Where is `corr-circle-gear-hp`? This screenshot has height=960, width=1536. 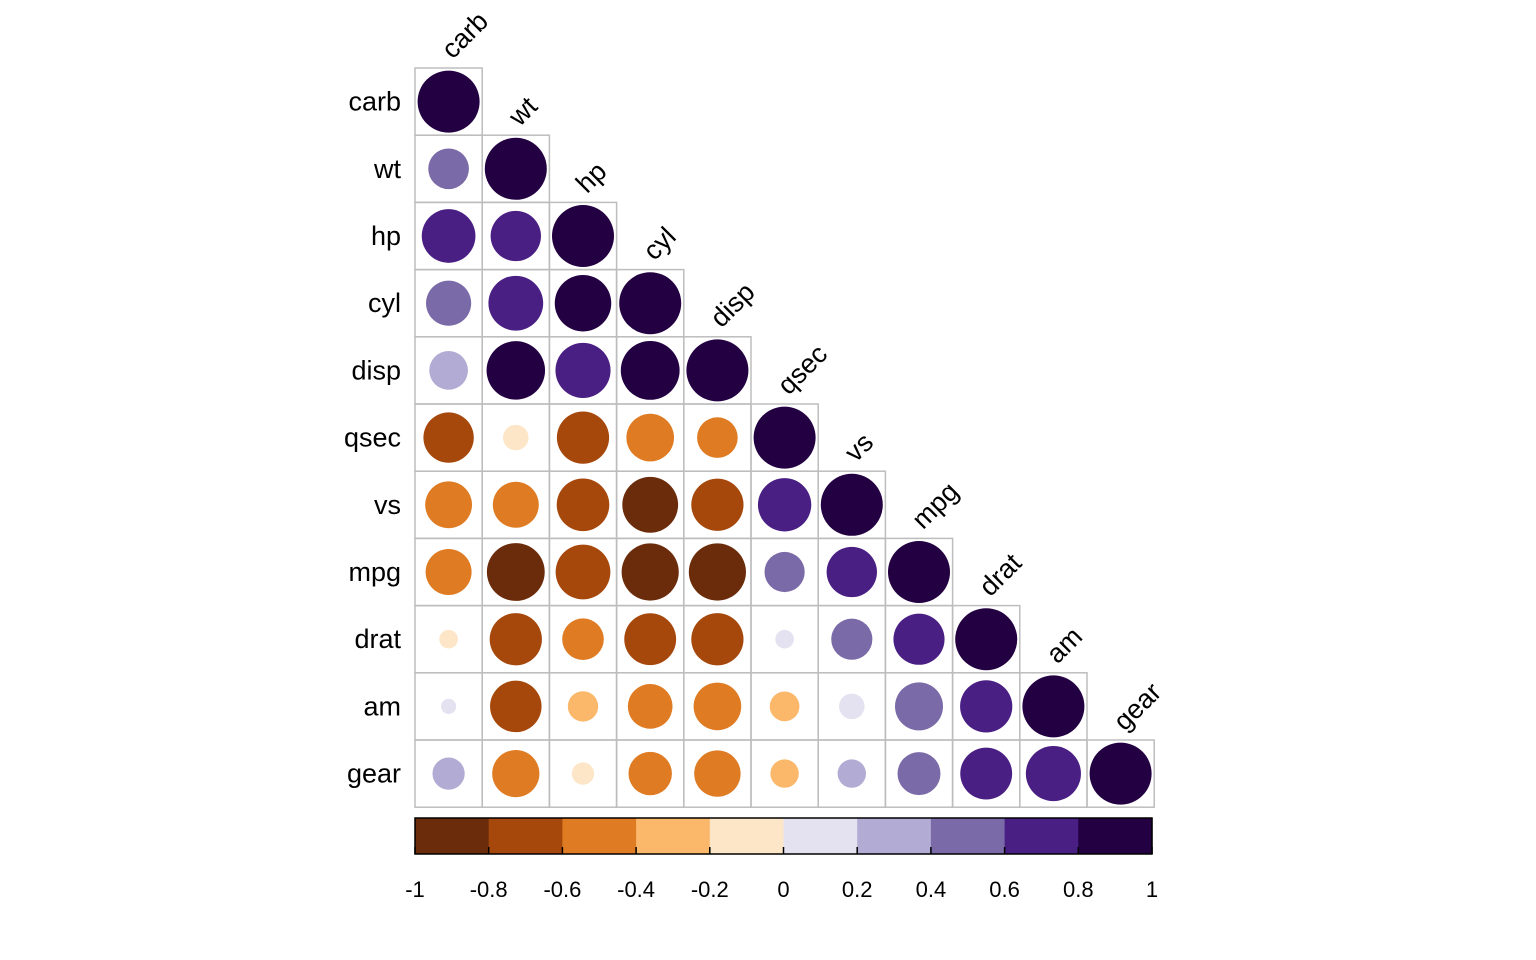
corr-circle-gear-hp is located at coordinates (583, 773).